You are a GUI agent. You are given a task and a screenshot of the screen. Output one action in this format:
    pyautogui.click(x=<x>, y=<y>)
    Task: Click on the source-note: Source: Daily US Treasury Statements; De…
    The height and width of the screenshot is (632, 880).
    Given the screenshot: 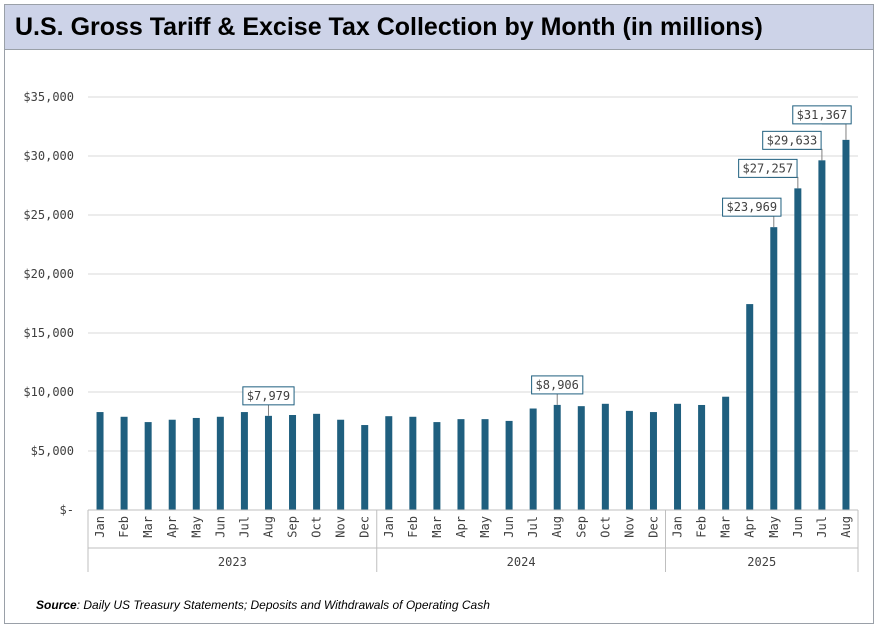 What is the action you would take?
    pyautogui.click(x=263, y=605)
    